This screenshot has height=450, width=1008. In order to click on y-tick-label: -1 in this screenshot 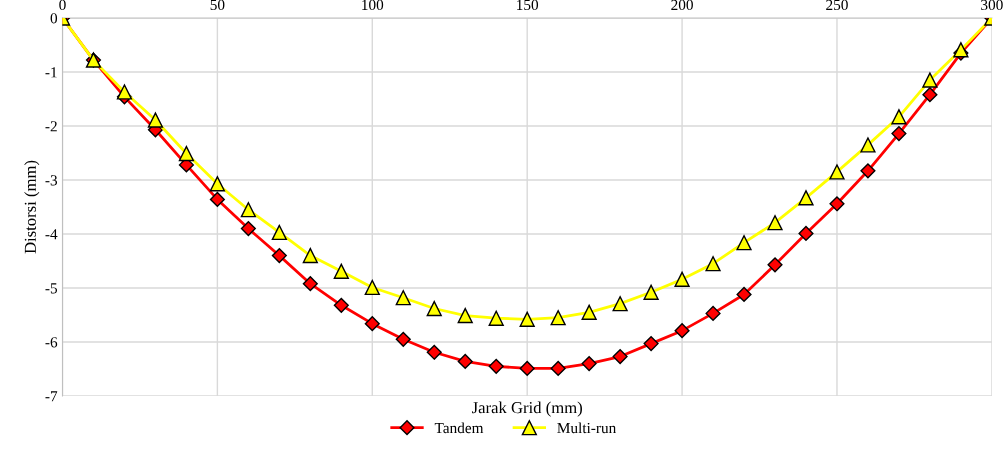, I will do `click(51, 72)`.